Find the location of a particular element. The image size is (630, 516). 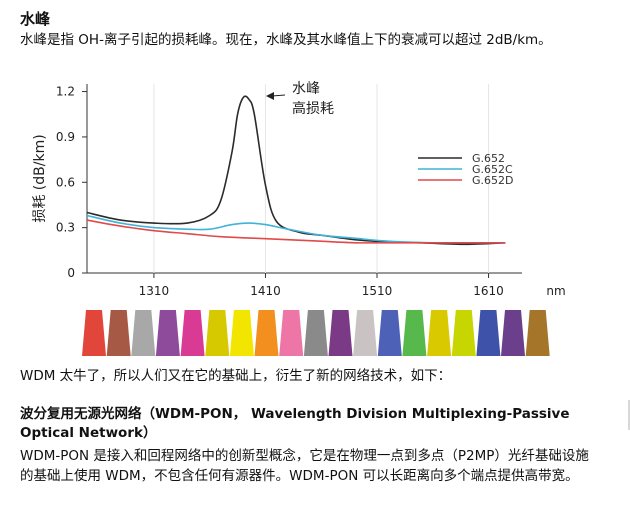

legend-label: G.652D is located at coordinates (493, 180).